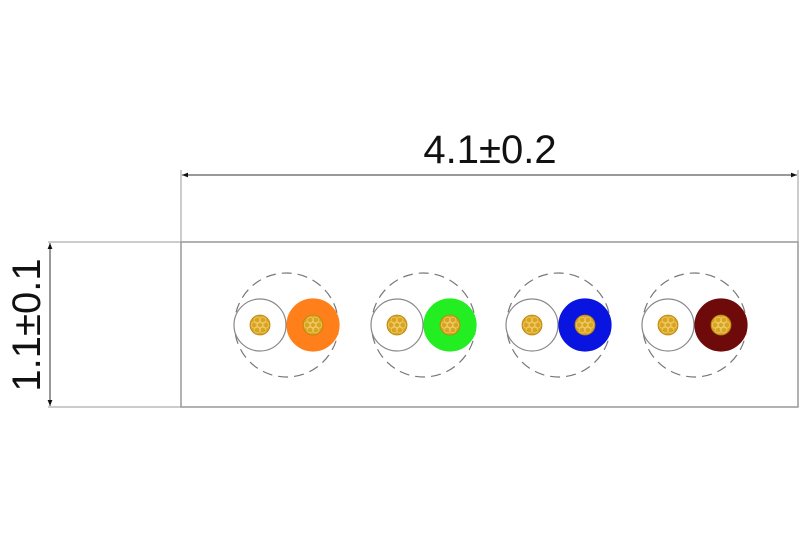 This screenshot has height=534, width=800. What do you see at coordinates (27, 324) in the screenshot?
I see `height-dimension-label: 1.1±0.1` at bounding box center [27, 324].